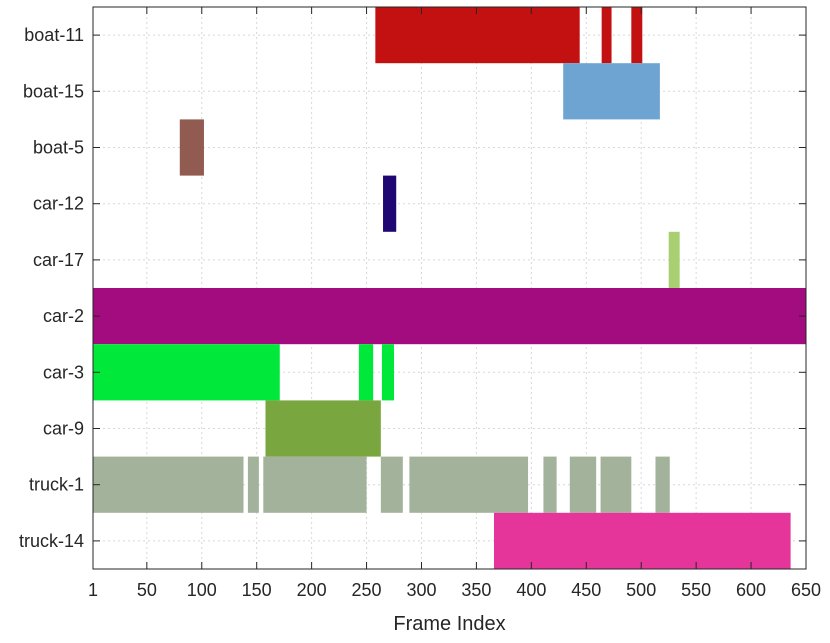  What do you see at coordinates (476, 590) in the screenshot?
I see `x-tick-label: 350` at bounding box center [476, 590].